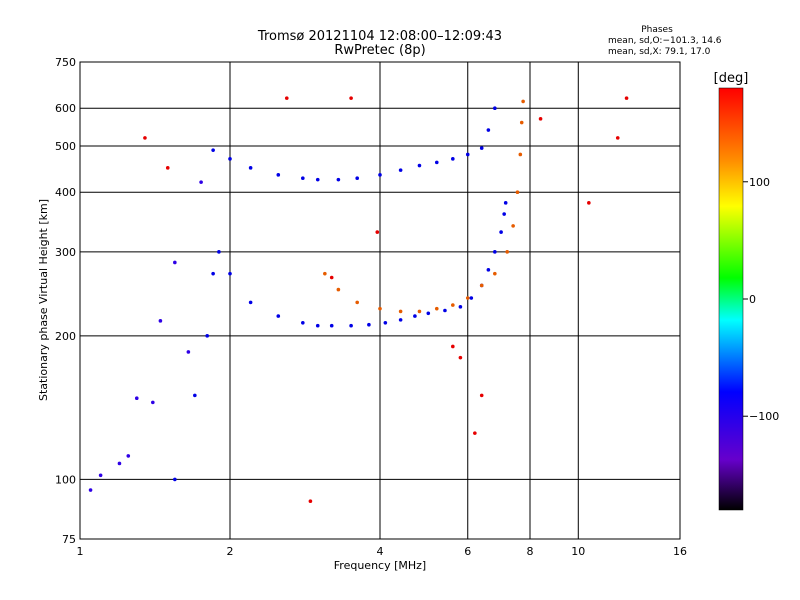 Image resolution: width=800 pixels, height=600 pixels. What do you see at coordinates (65, 252) in the screenshot?
I see `y-tick-label: 300` at bounding box center [65, 252].